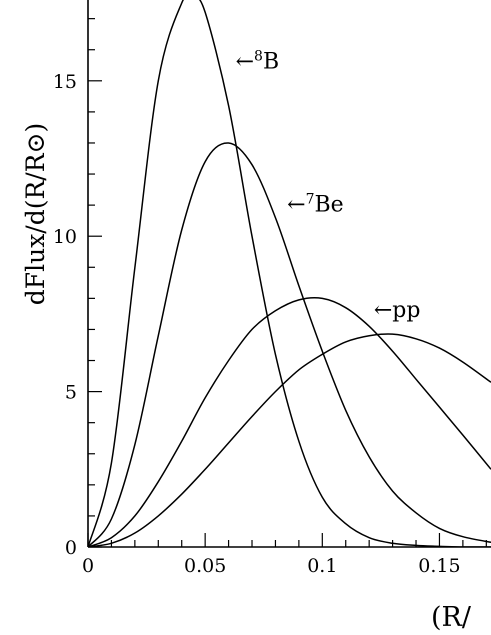  Describe the element at coordinates (439, 566) in the screenshot. I see `x-tick-label: 0.15` at that location.